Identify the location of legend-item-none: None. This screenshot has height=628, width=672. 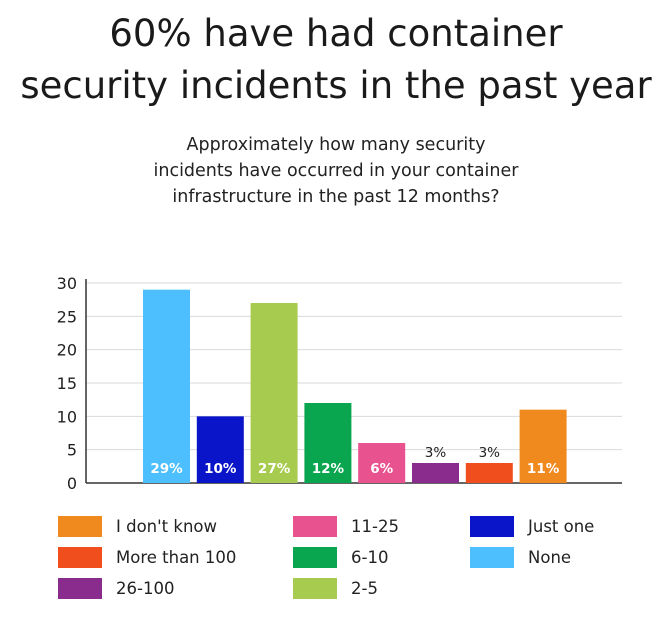
(520, 557).